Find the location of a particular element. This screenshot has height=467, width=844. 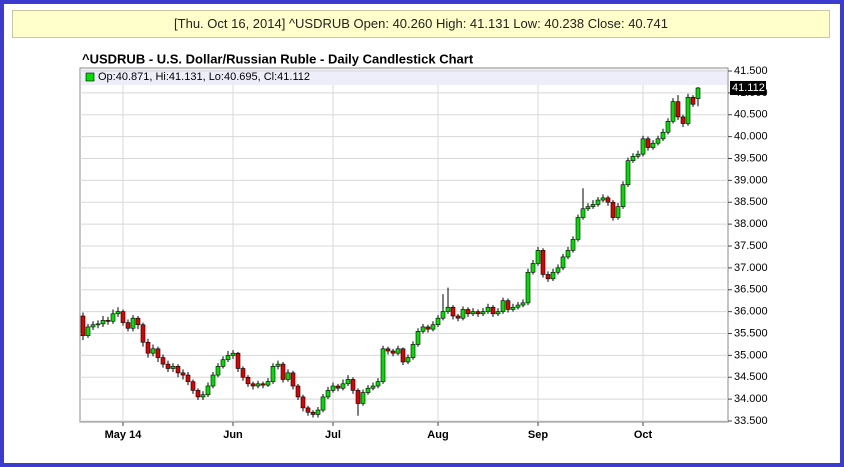

y-tick-label: 37.500 is located at coordinates (751, 246).